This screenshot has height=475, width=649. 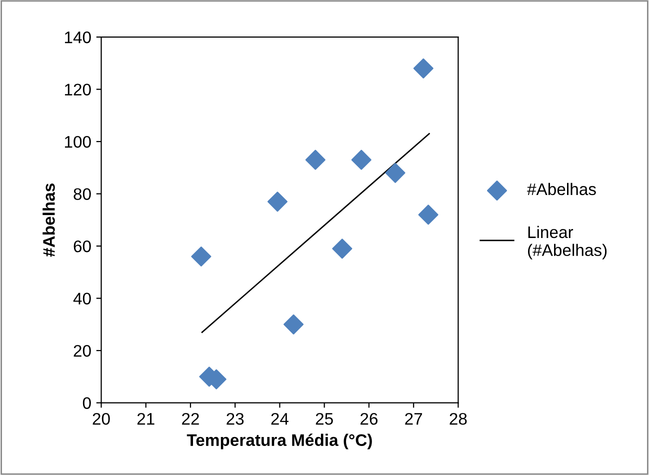 I want to click on x-axis-title: Temperatura Média (°C), so click(x=279, y=442).